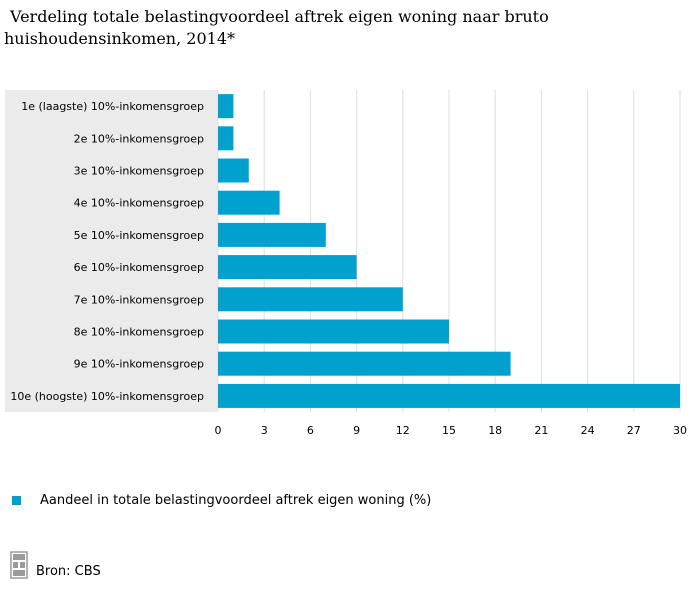 Image resolution: width=700 pixels, height=600 pixels. I want to click on category-label: 1e (laagste) 10%-inkomensgroep, so click(112, 106).